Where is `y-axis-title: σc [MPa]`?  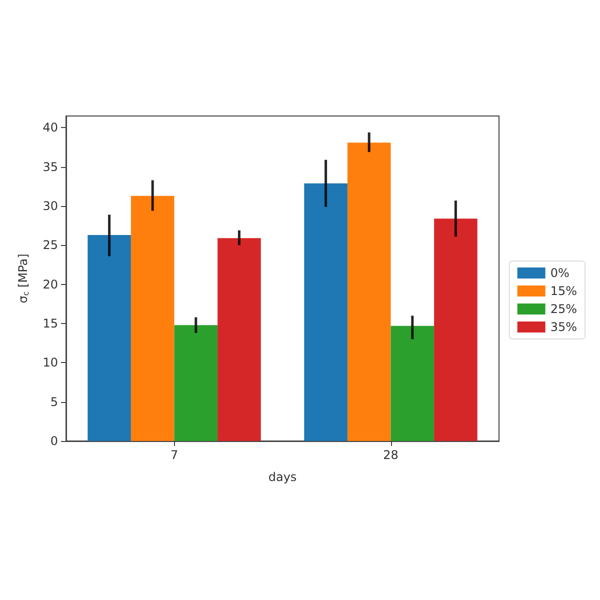
y-axis-title: σc [MPa] is located at coordinates (23, 279).